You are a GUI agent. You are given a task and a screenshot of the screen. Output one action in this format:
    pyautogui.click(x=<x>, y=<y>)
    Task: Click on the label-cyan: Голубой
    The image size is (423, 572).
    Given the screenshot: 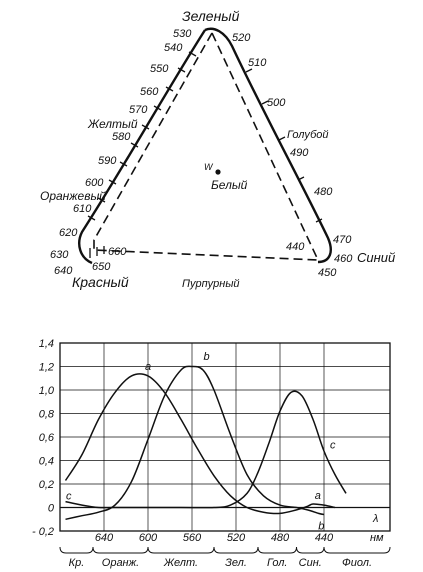 What is the action you would take?
    pyautogui.click(x=308, y=135)
    